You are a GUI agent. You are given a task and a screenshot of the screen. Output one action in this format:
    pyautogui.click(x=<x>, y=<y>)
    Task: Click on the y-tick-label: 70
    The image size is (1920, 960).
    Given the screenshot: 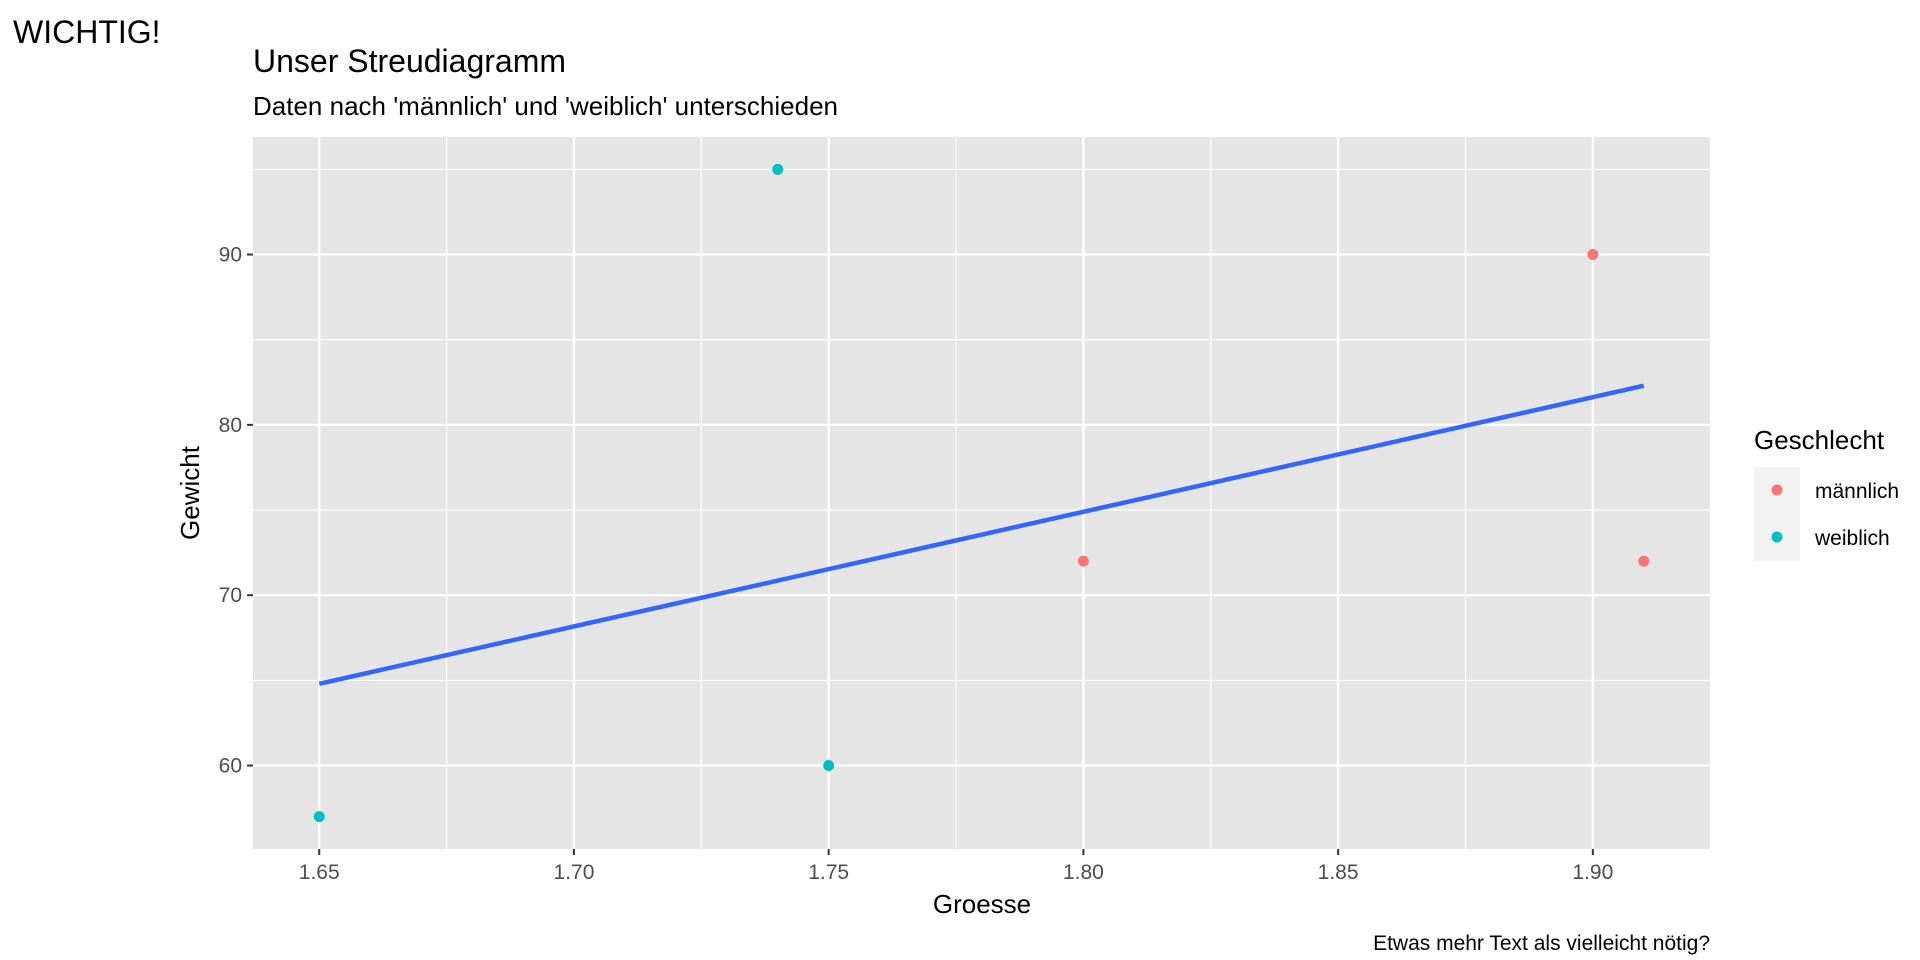 What is the action you would take?
    pyautogui.click(x=230, y=595)
    